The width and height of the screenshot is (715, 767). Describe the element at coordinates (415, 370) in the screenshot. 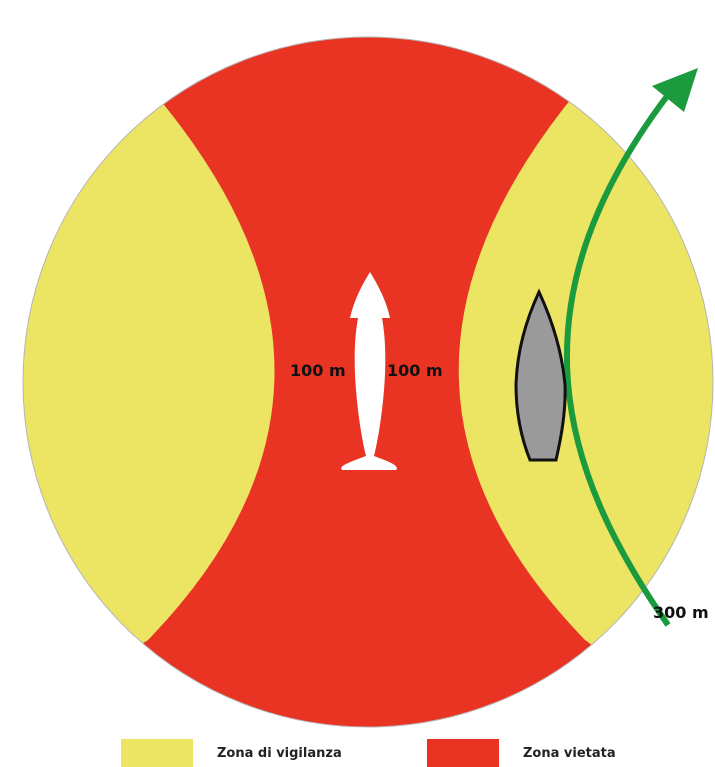

I see `distance-label-right: 100 m` at that location.